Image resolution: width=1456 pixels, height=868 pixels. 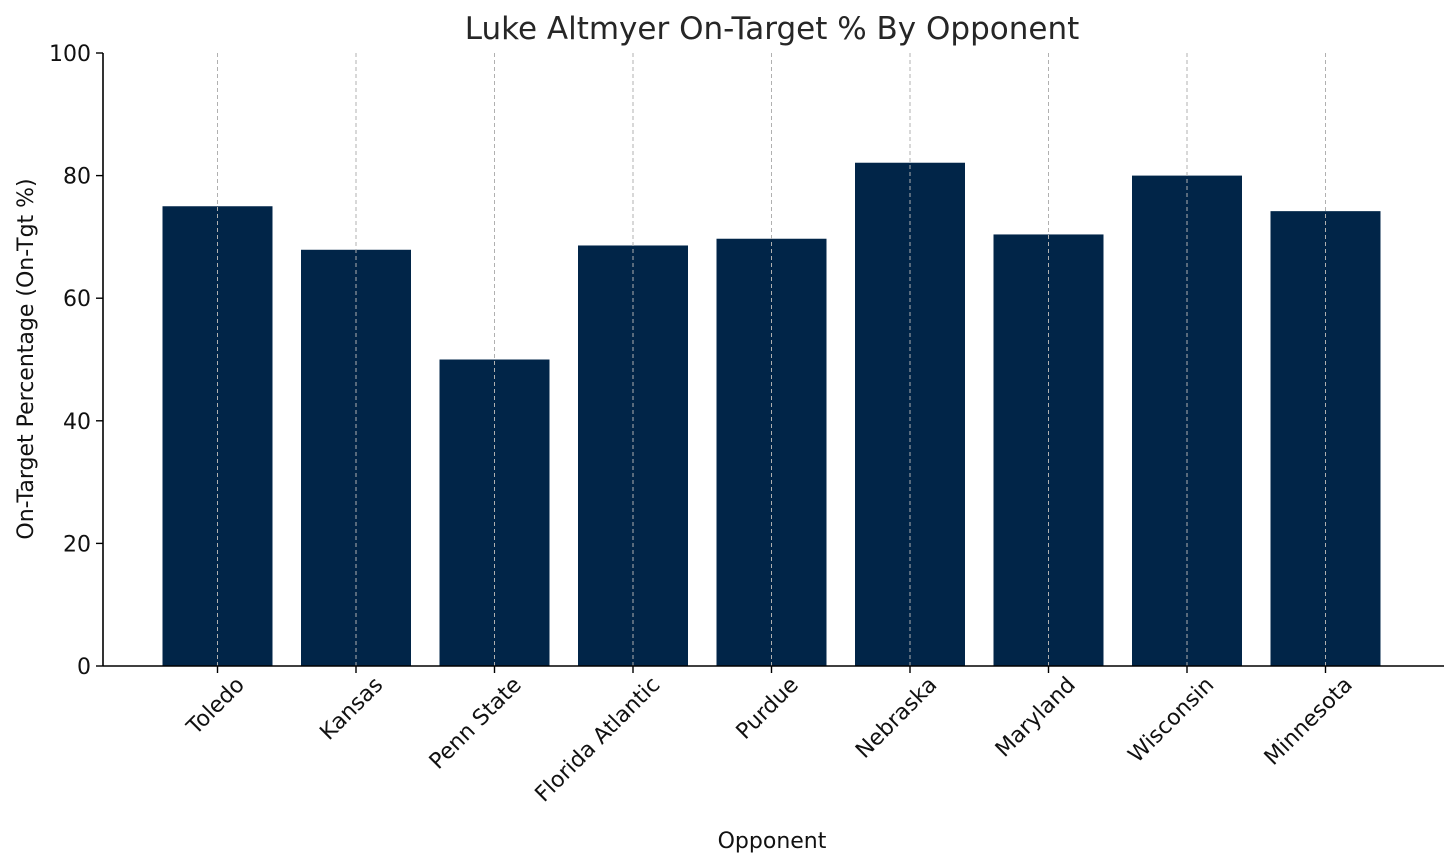 I want to click on x-tick-label: Minnesota, so click(x=1309, y=722).